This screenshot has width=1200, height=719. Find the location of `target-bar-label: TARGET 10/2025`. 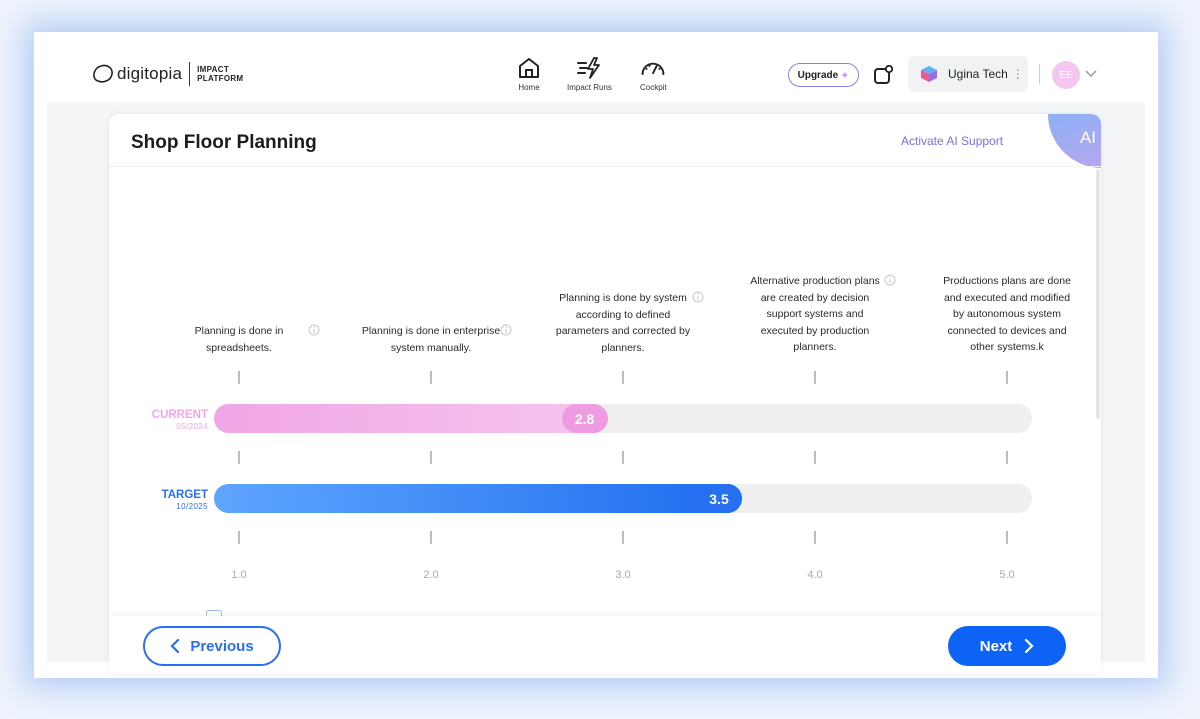

target-bar-label: TARGET 10/2025 is located at coordinates (169, 500).